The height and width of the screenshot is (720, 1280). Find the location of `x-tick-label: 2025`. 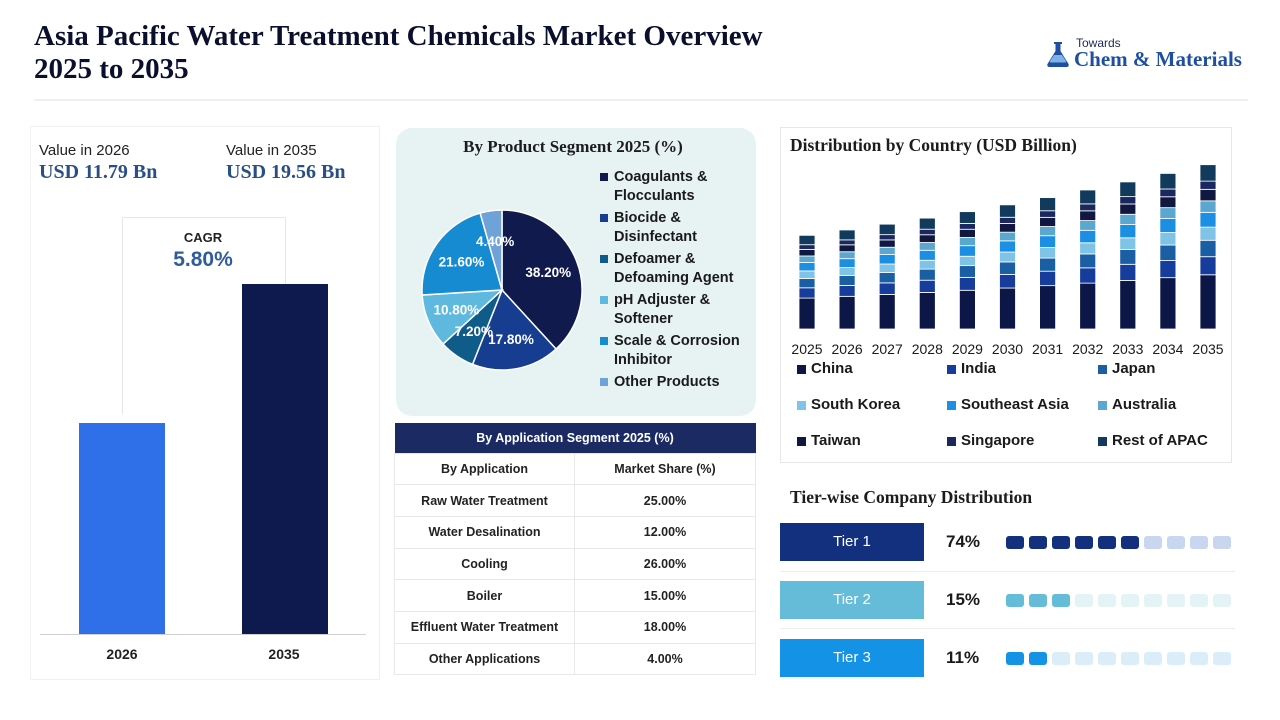

x-tick-label: 2025 is located at coordinates (806, 349).